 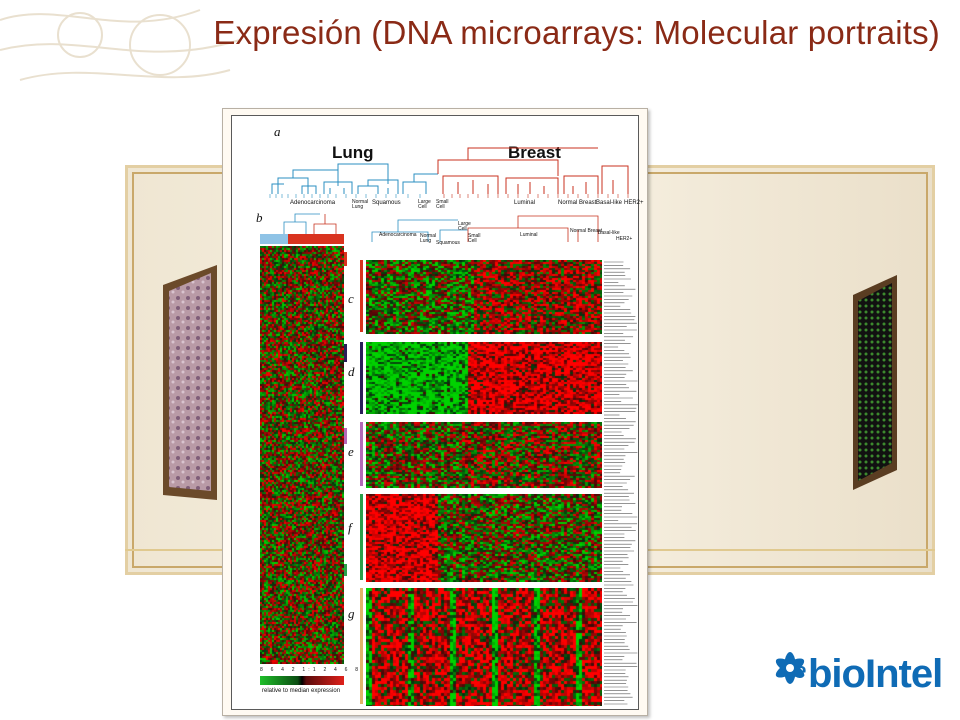 I want to click on b-subtype-adenocarcinoma: Adenocarcinoma, so click(x=398, y=235).